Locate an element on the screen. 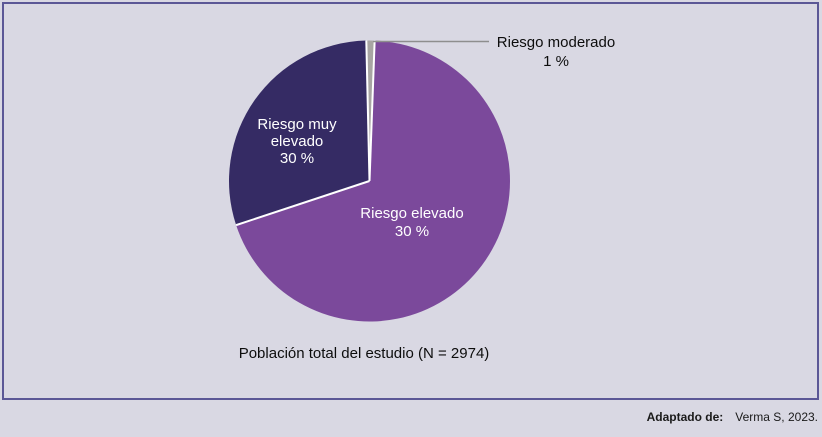  source-citation: Verma S, 2023. is located at coordinates (776, 417).